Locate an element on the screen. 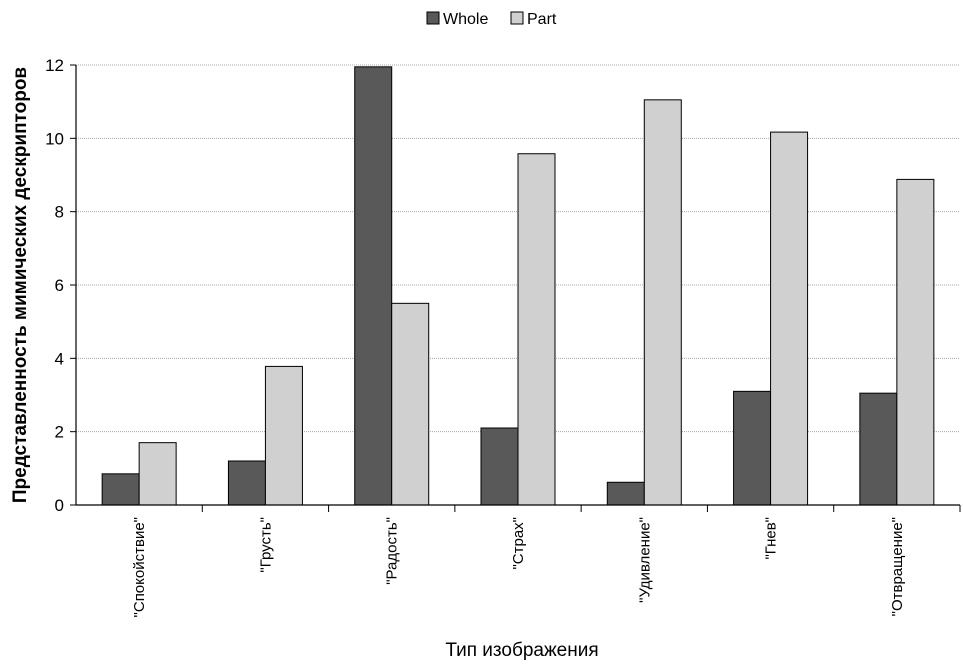 The image size is (963, 664). x-tick-label: "Грусть" is located at coordinates (265, 545).